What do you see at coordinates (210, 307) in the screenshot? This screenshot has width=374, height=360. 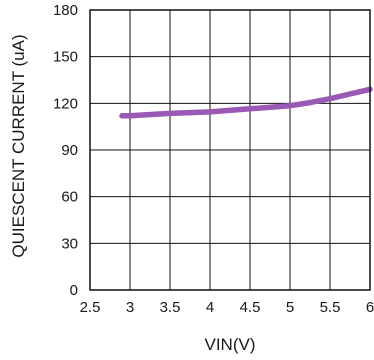 I see `x-tick-label: 4` at bounding box center [210, 307].